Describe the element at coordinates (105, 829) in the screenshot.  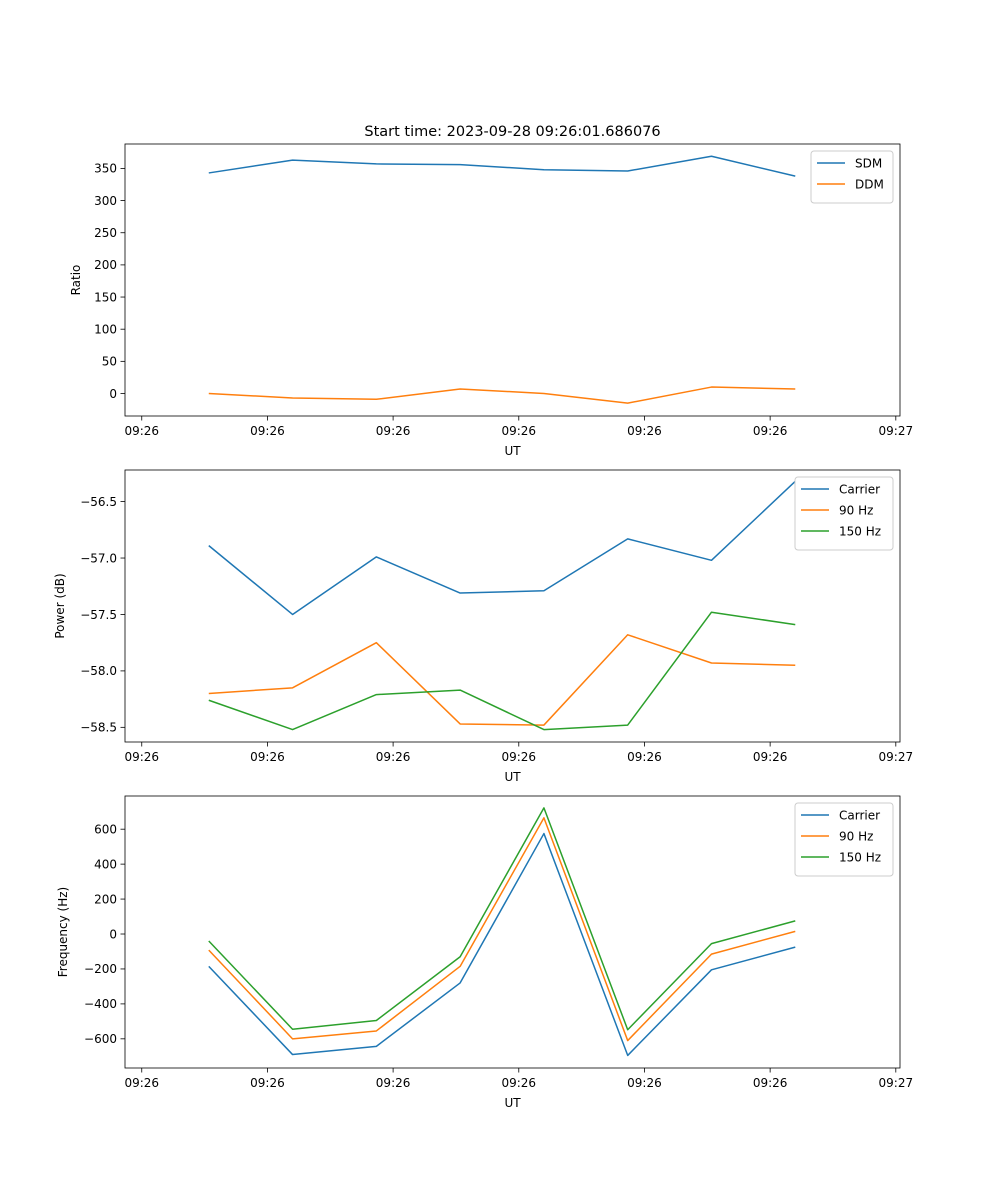
I see `frequency-y-tick-label: 600` at that location.